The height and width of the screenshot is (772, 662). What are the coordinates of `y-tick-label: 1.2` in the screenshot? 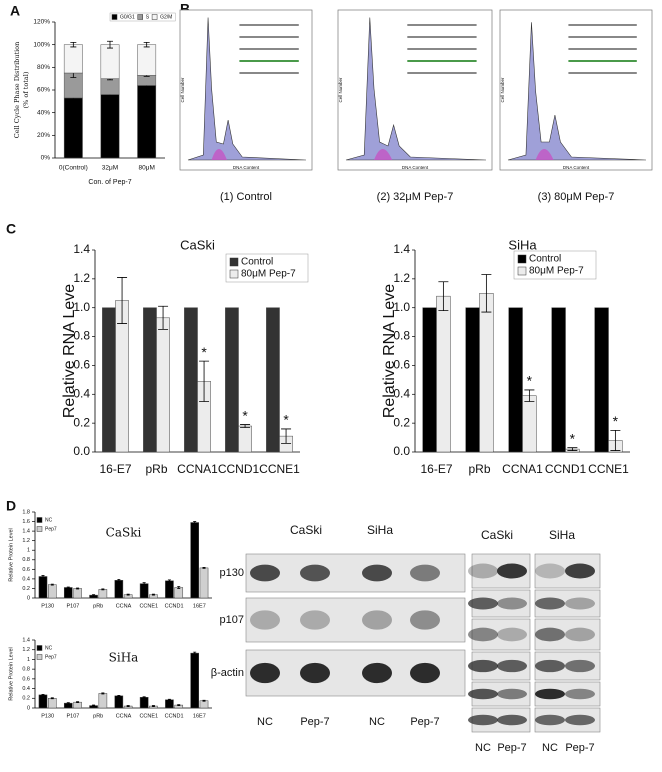 It's located at (26, 541).